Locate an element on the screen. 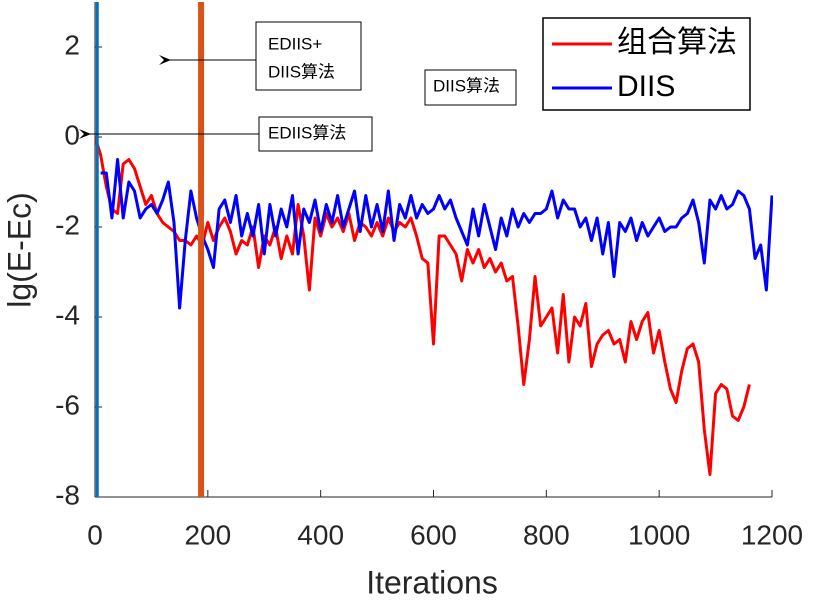  annotation: EDIIS+ DIIS算法 is located at coordinates (260, 56).